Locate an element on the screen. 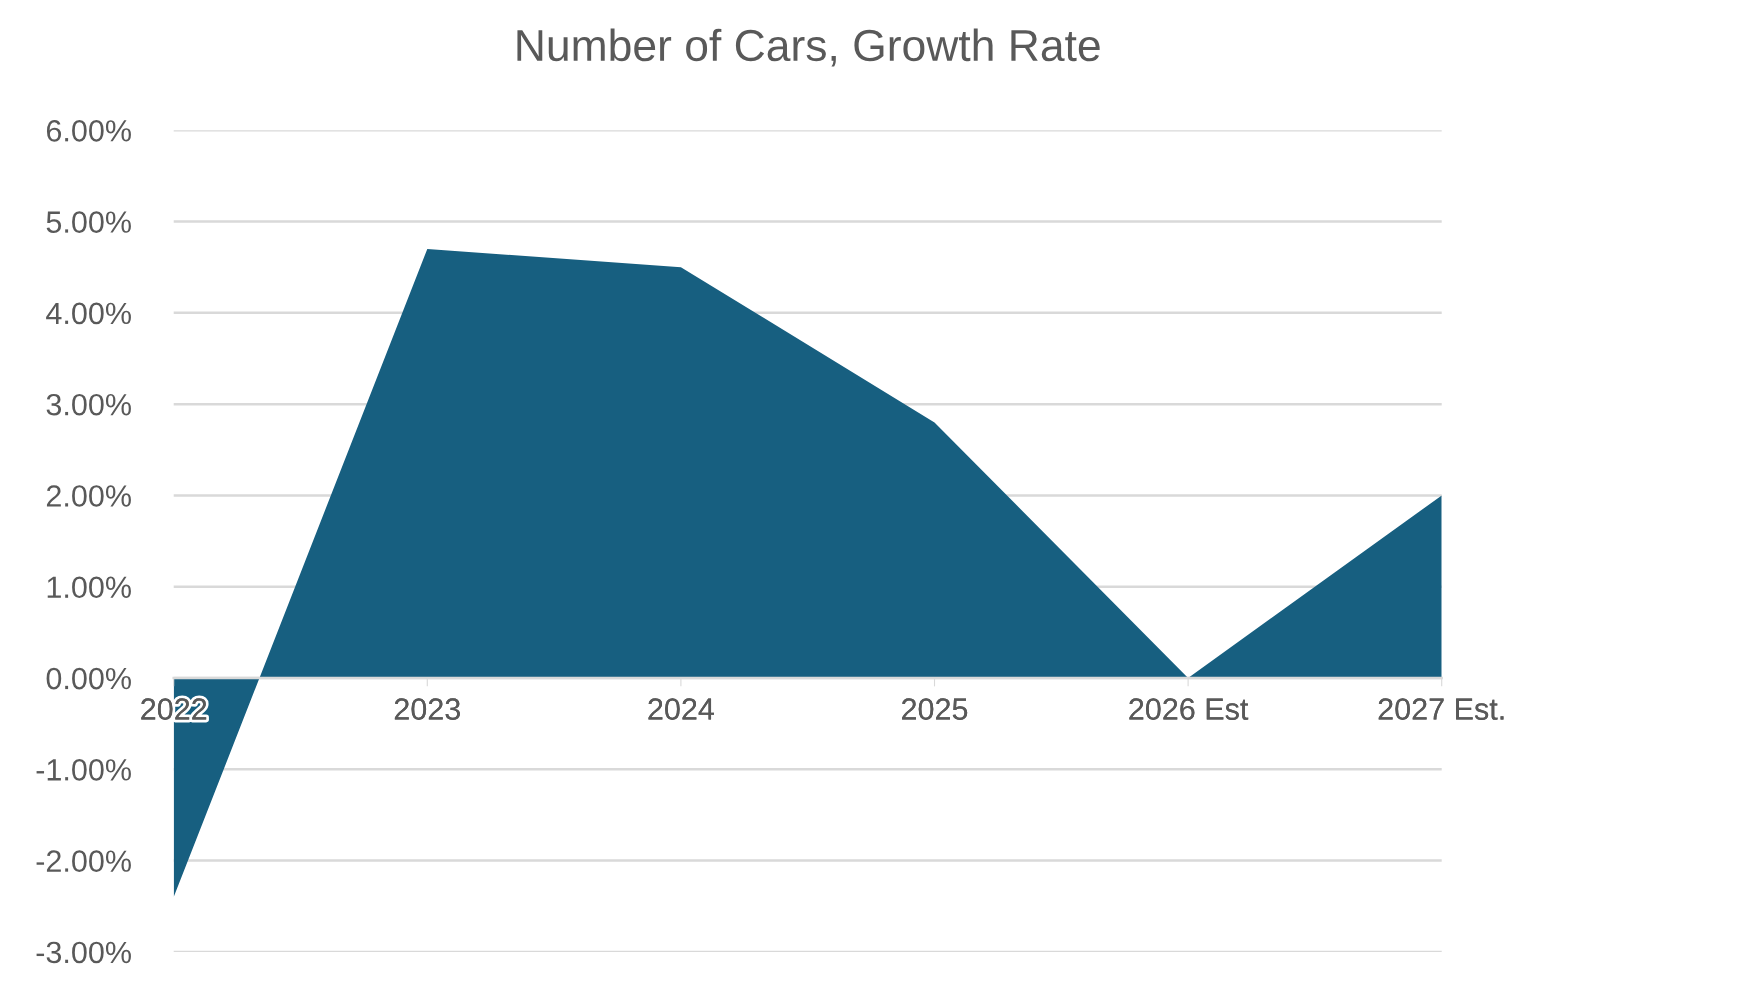 The image size is (1737, 1002). y-tick-label: -3.00% is located at coordinates (83, 952).